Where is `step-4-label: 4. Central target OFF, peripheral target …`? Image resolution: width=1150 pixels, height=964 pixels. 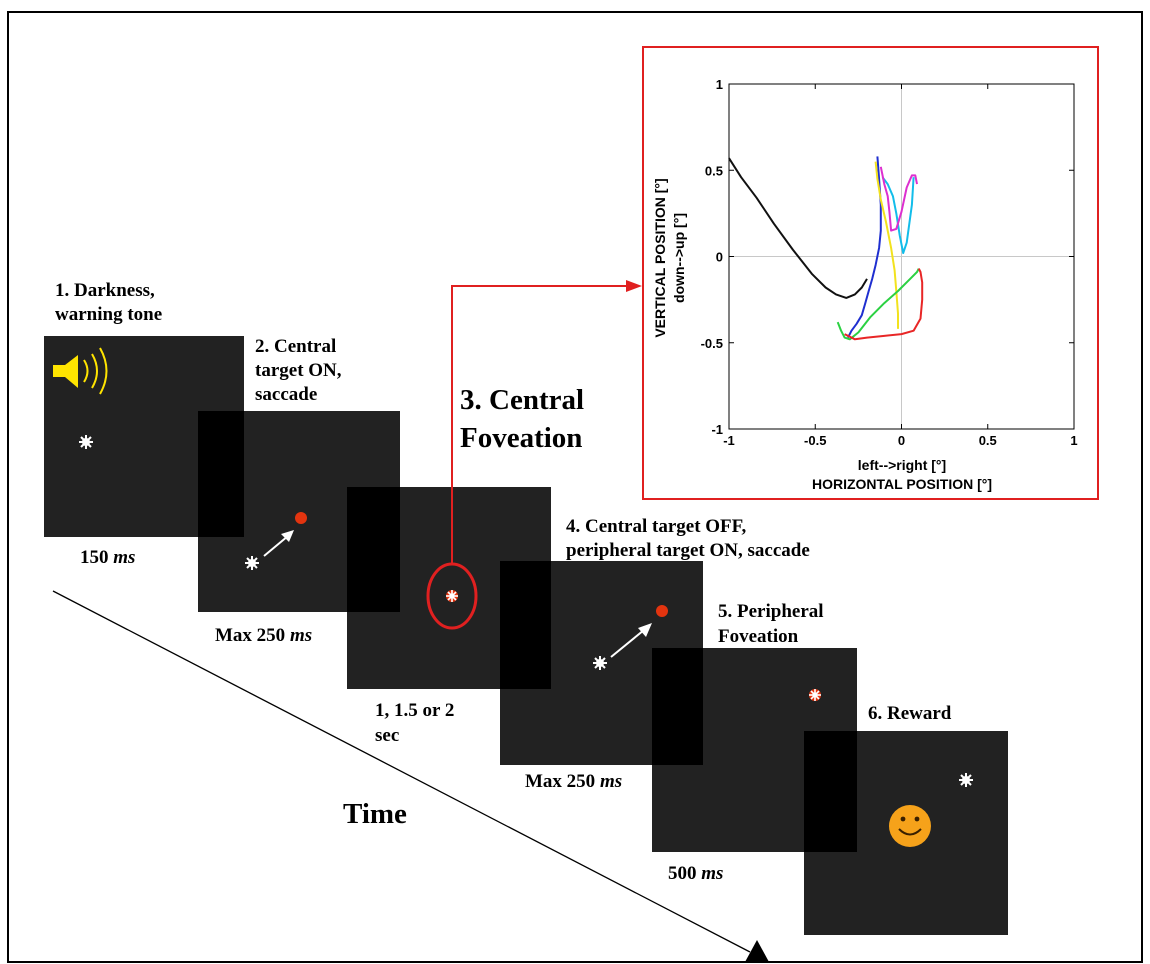
step-4-label: 4. Central target OFF, peripheral target … is located at coordinates (688, 538).